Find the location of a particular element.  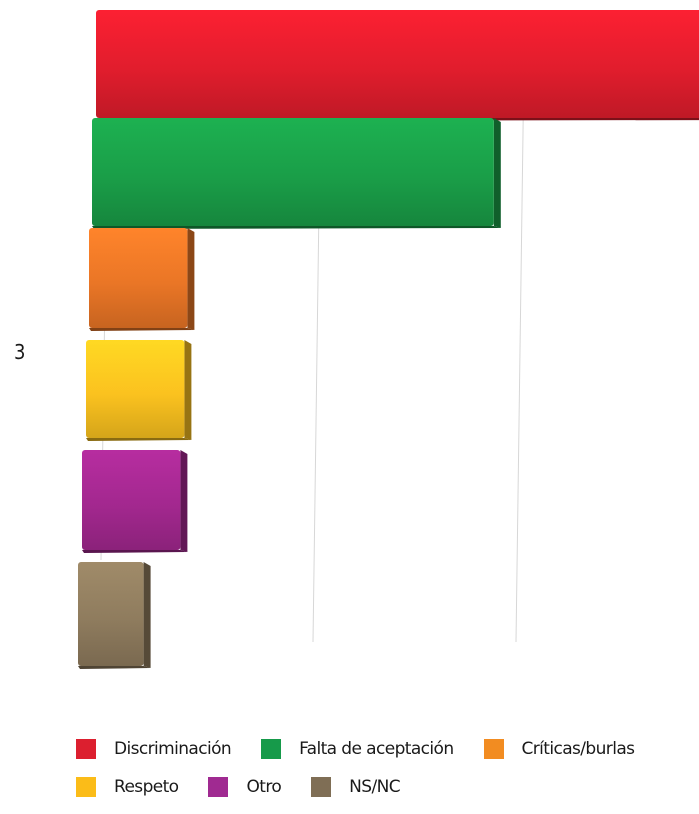

legend-item: Respeto is located at coordinates (127, 787).